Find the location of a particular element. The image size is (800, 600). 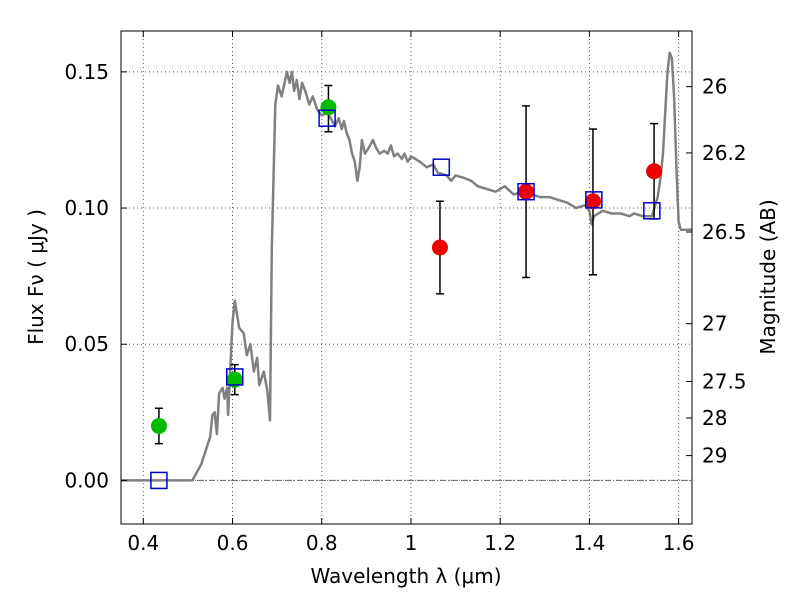

x-tick-label: 0.4 is located at coordinates (143, 543).